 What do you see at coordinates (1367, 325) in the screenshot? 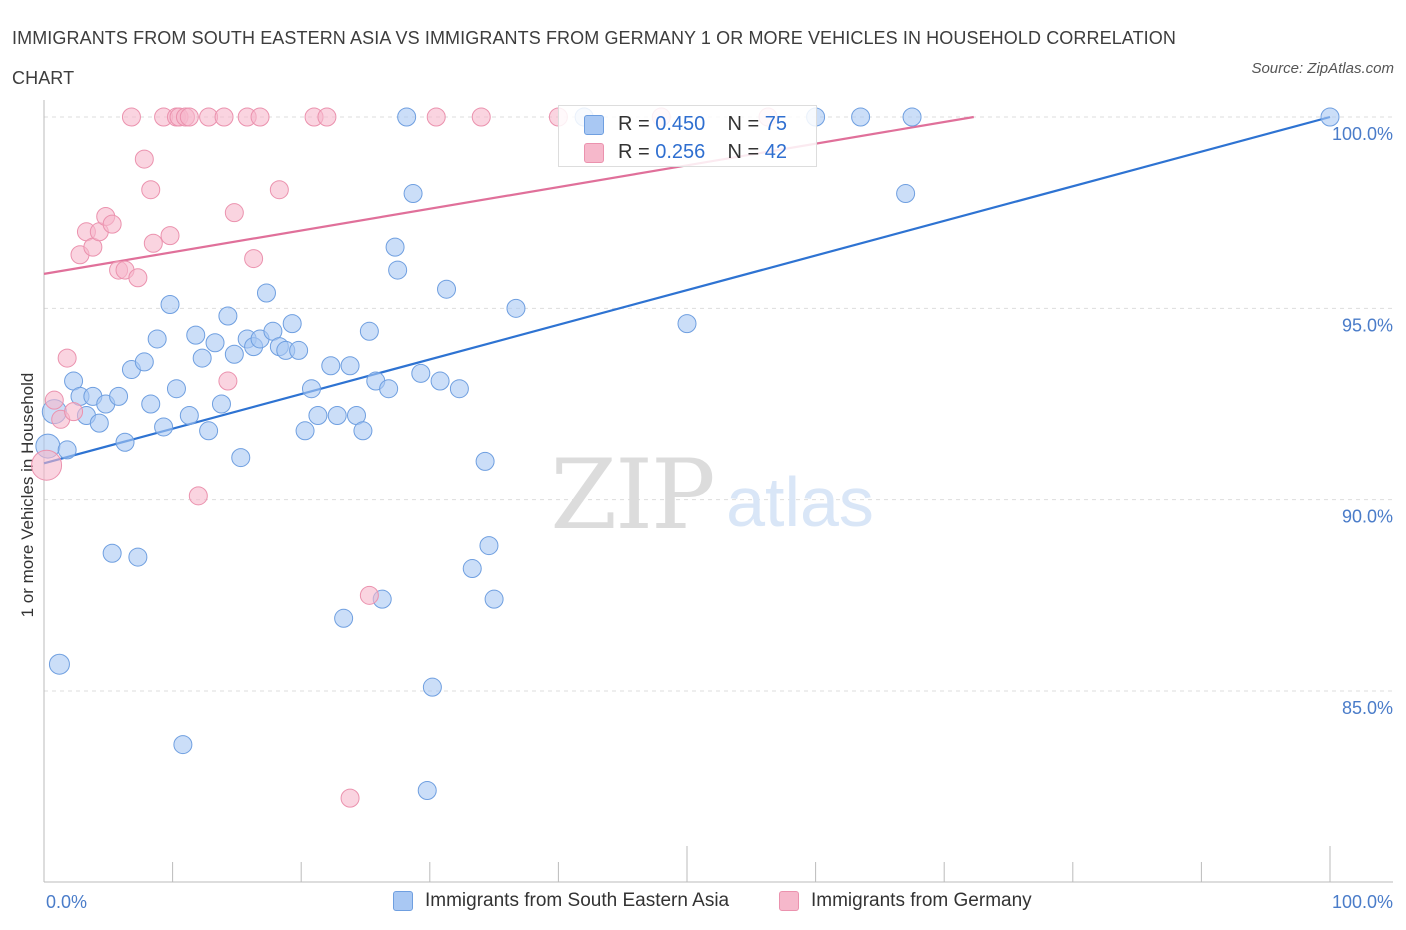
I see `y-tick-label: 95.0%` at bounding box center [1367, 325].